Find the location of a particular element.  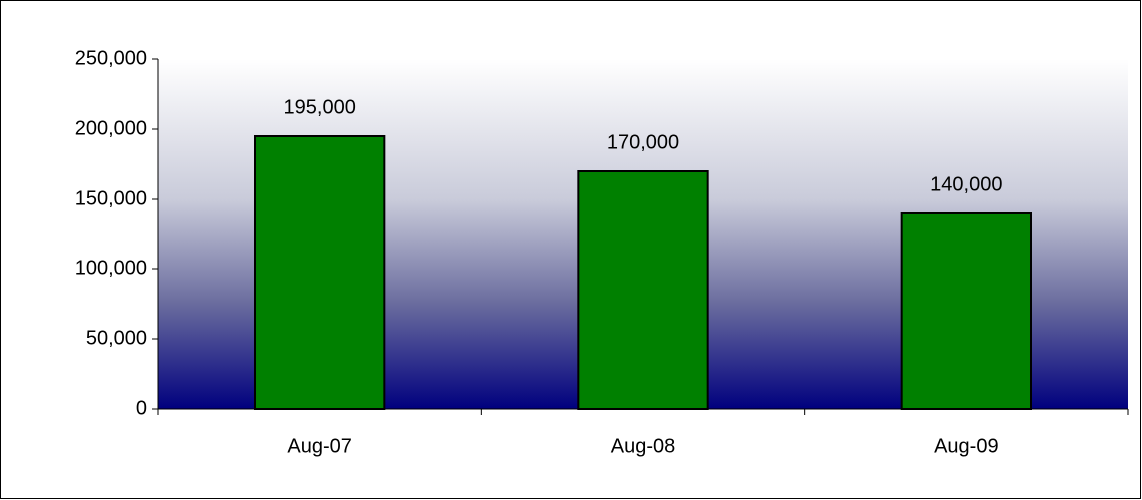

y-tick-label: 50,000 is located at coordinates (116, 338).